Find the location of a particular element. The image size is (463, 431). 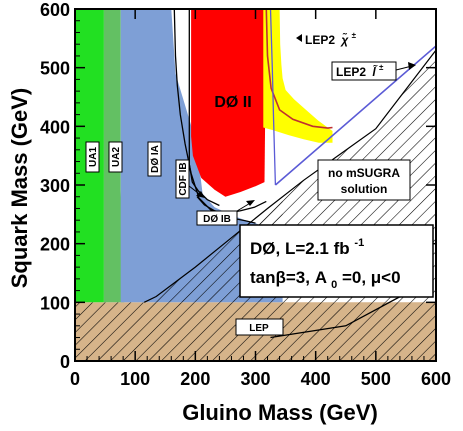

cdf-ib-arrow is located at coordinates (196, 191).